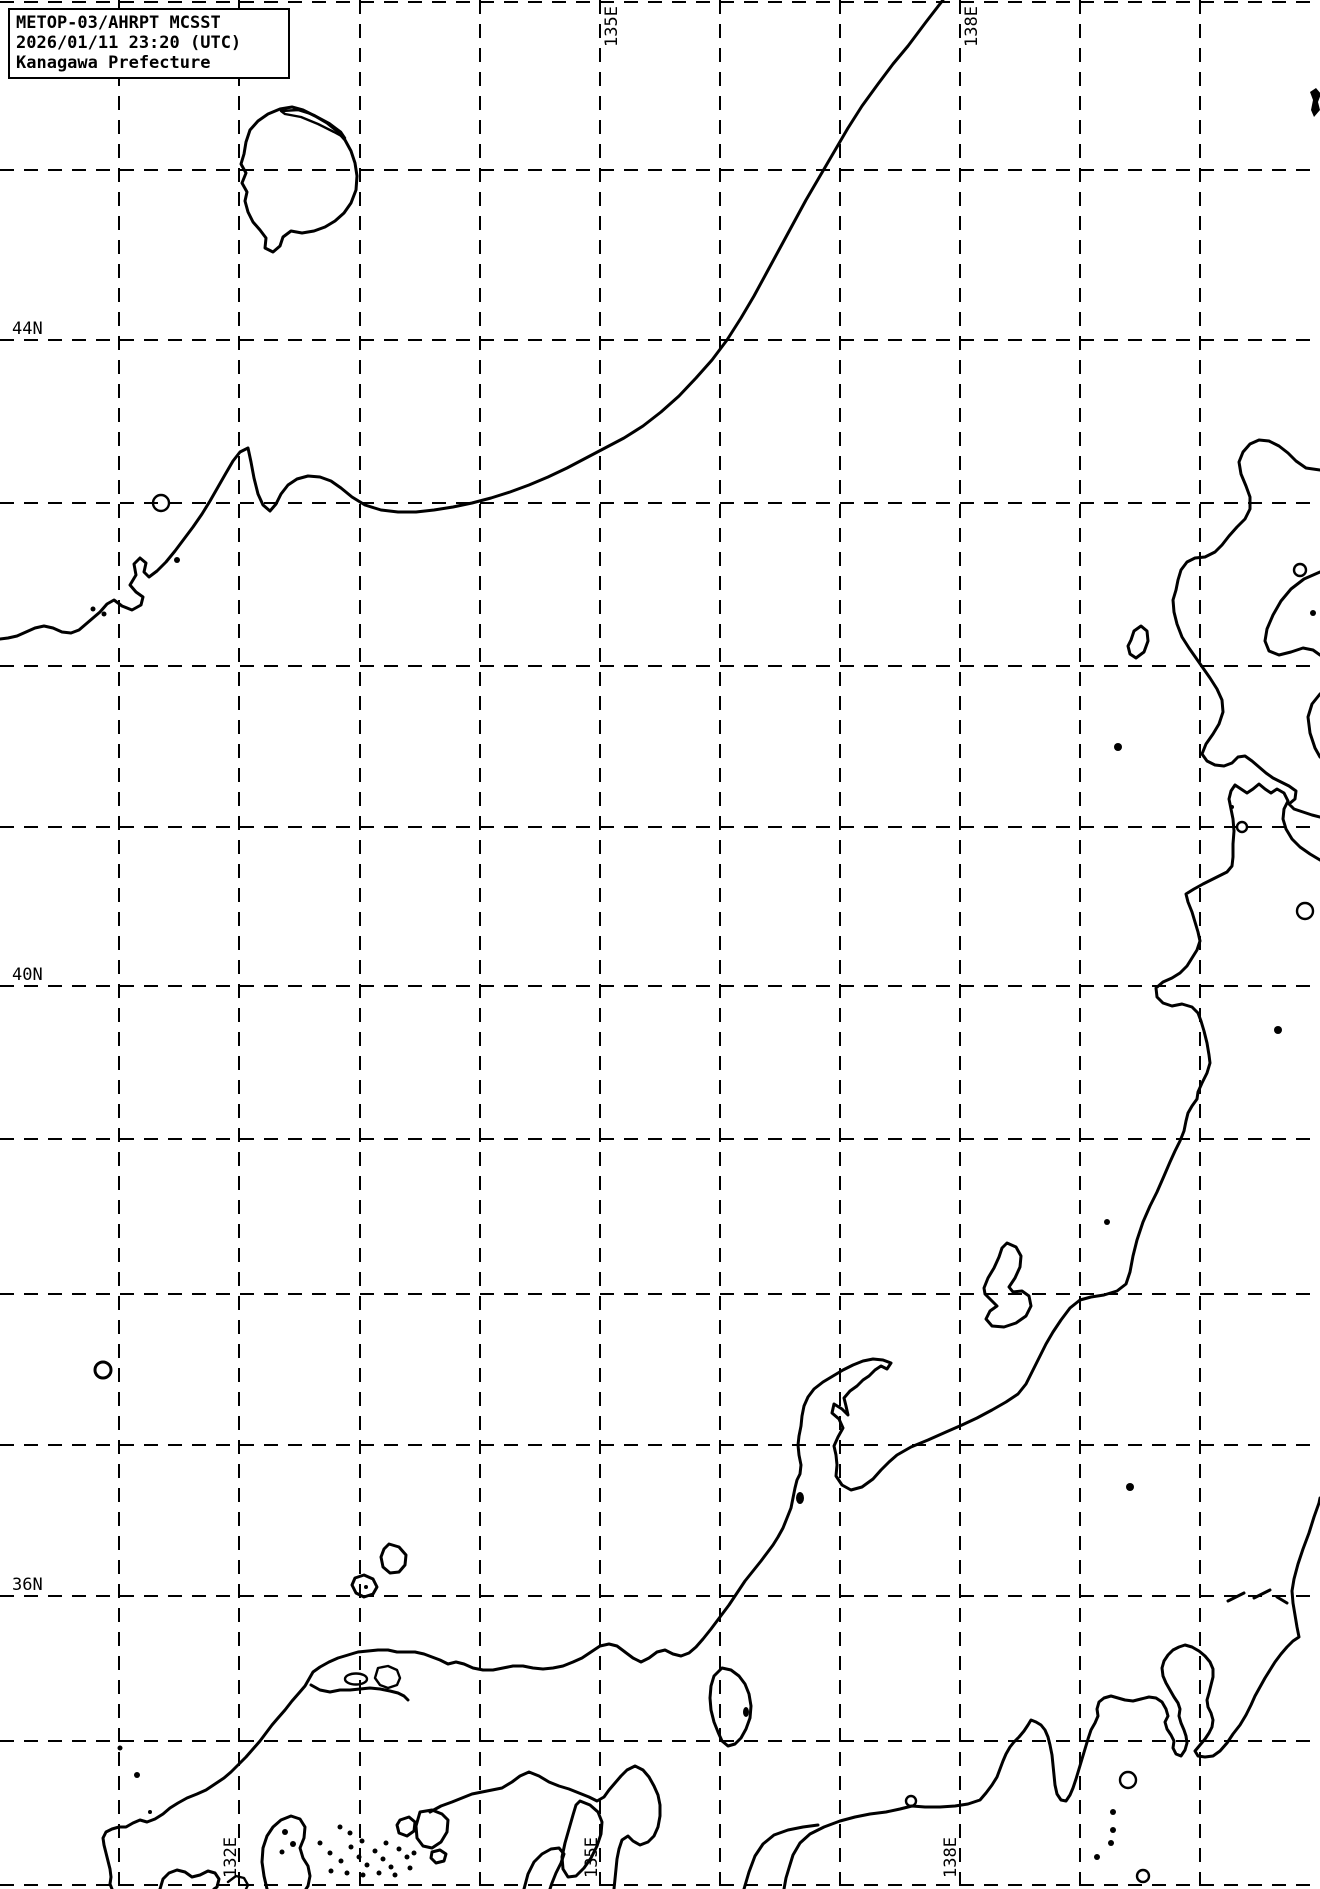 This screenshot has height=1889, width=1320. I want to click on ulleungdo-island, so click(103, 1370).